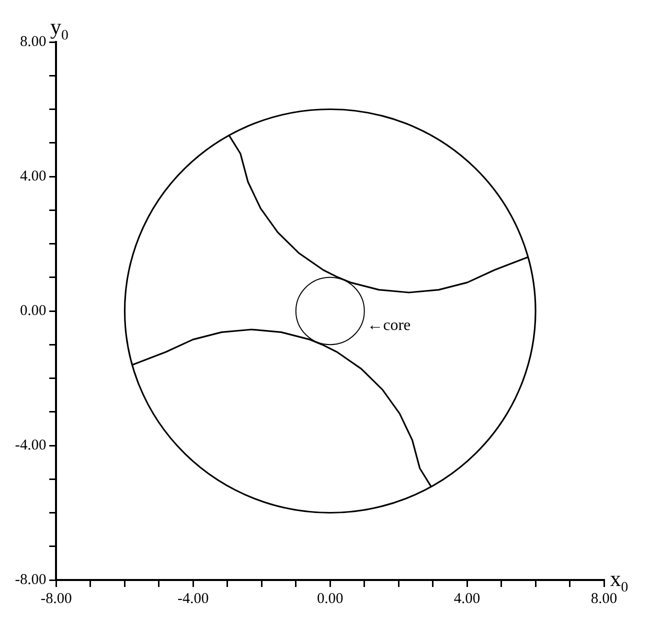 The image size is (646, 623). Describe the element at coordinates (604, 598) in the screenshot. I see `x-tick-label: 8.00` at that location.